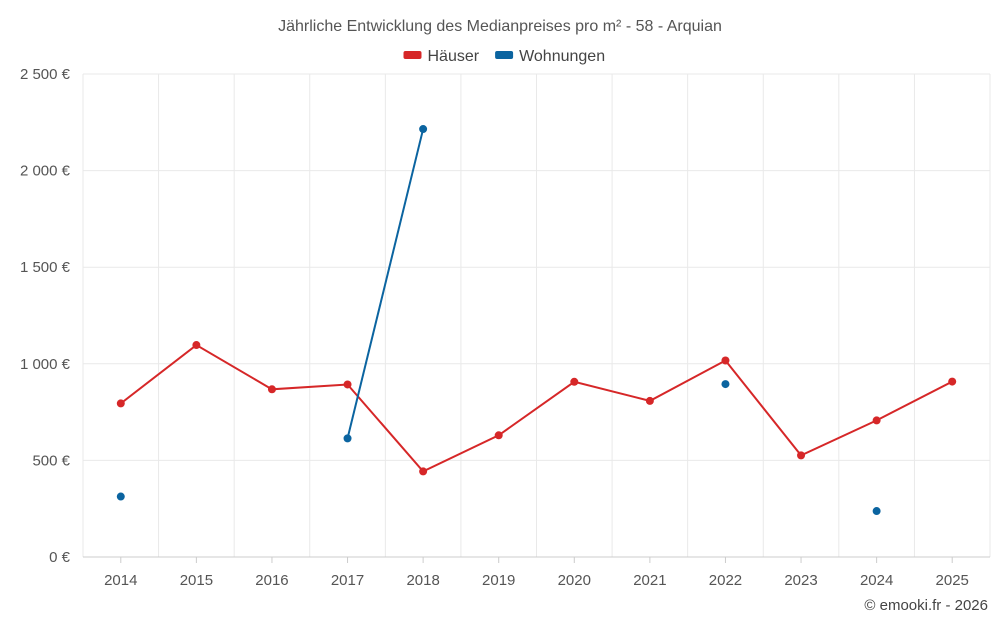 Image resolution: width=1000 pixels, height=625 pixels. What do you see at coordinates (60, 557) in the screenshot?
I see `y-tick-label: 0 €` at bounding box center [60, 557].